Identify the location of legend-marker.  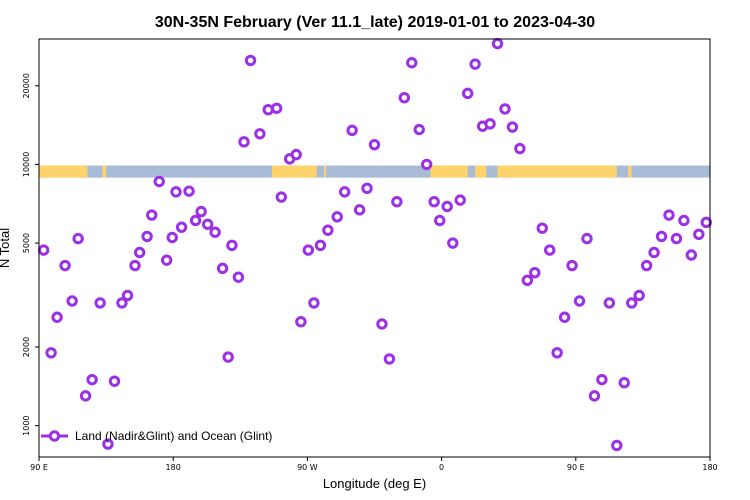
(54, 436).